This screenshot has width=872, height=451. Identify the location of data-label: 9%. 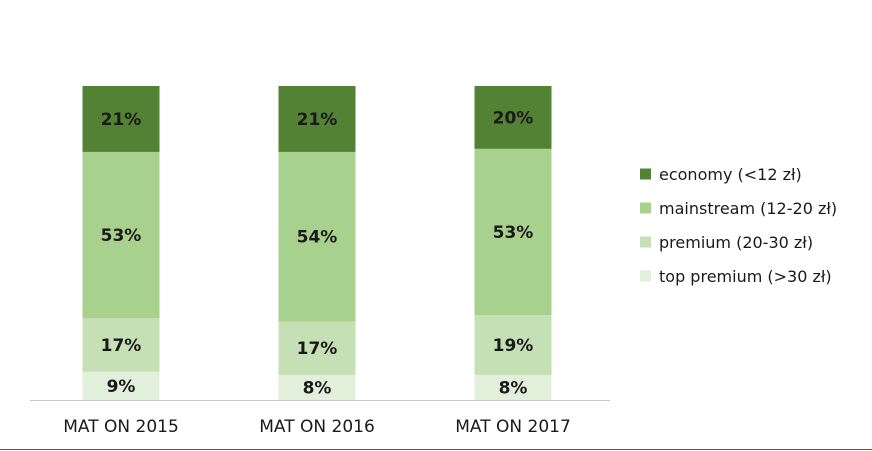
(121, 387).